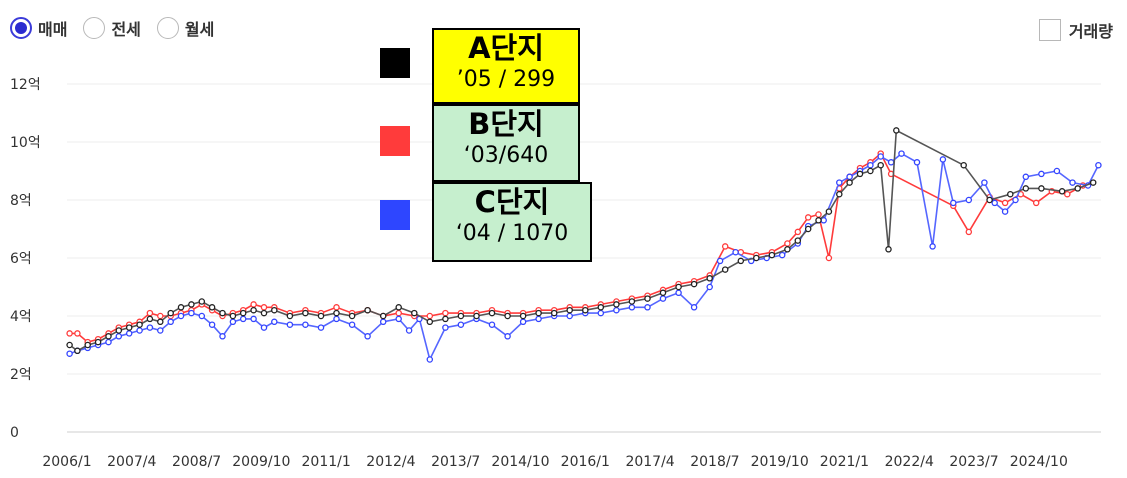 The image size is (1127, 478). Describe the element at coordinates (199, 29) in the screenshot. I see `radio-label-monthly-rent: 월세` at that location.